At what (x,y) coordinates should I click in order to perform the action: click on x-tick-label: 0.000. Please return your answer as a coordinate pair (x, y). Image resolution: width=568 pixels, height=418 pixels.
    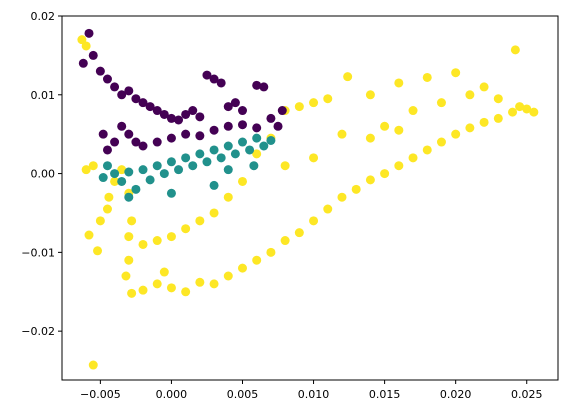
    Looking at the image, I should click on (172, 394).